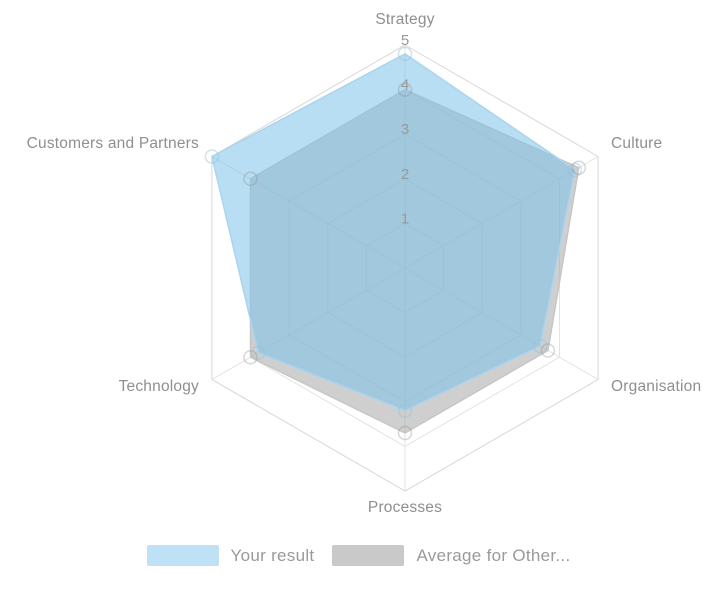 The width and height of the screenshot is (717, 591). Describe the element at coordinates (405, 410) in the screenshot. I see `marker-your-result-processes` at that location.